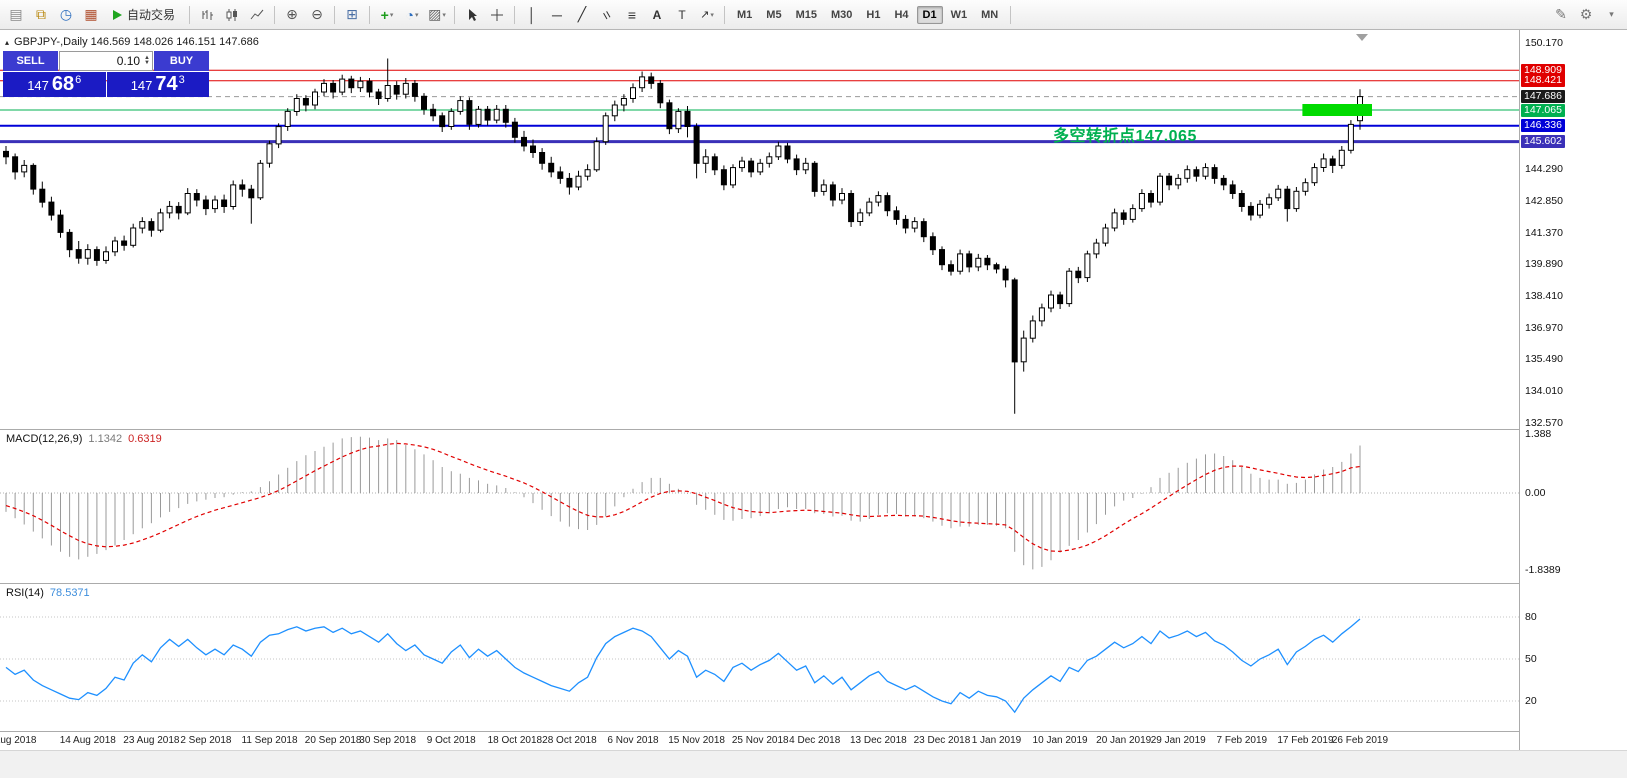 The image size is (1627, 778). Describe the element at coordinates (1586, 14) in the screenshot. I see `settings-icon: ⚙` at that location.